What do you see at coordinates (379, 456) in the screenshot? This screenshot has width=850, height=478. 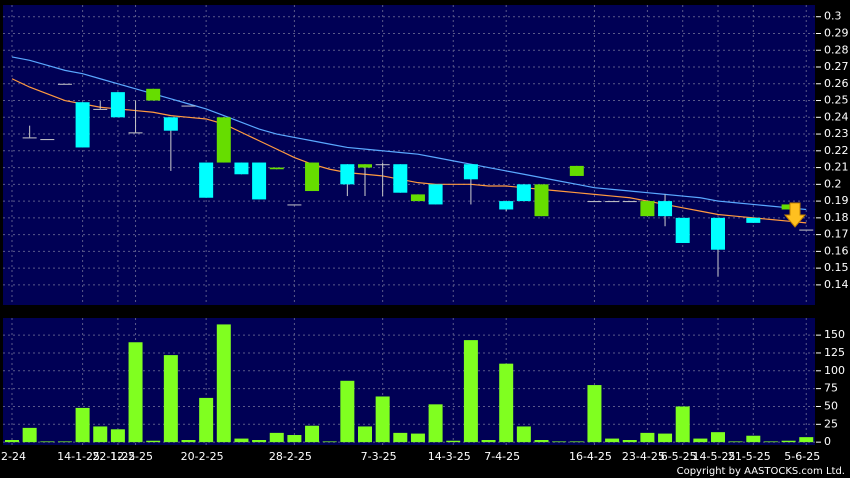 I see `x-tick-label: 7-3-25` at bounding box center [379, 456].